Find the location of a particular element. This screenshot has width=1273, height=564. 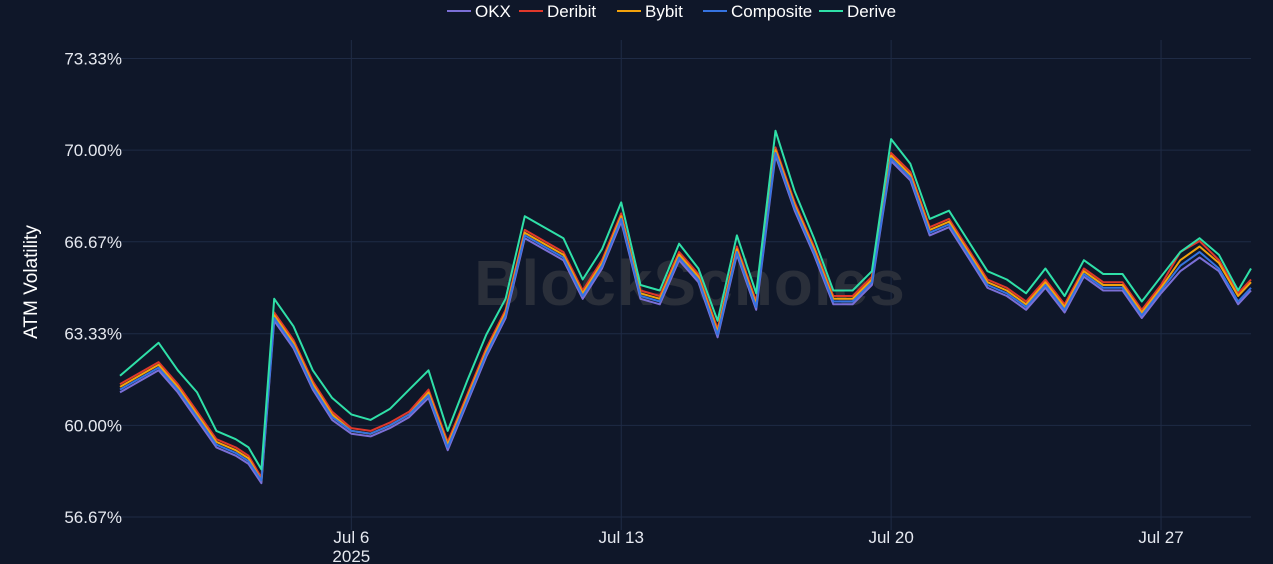

x-tick-label: Jul 13 is located at coordinates (621, 537).